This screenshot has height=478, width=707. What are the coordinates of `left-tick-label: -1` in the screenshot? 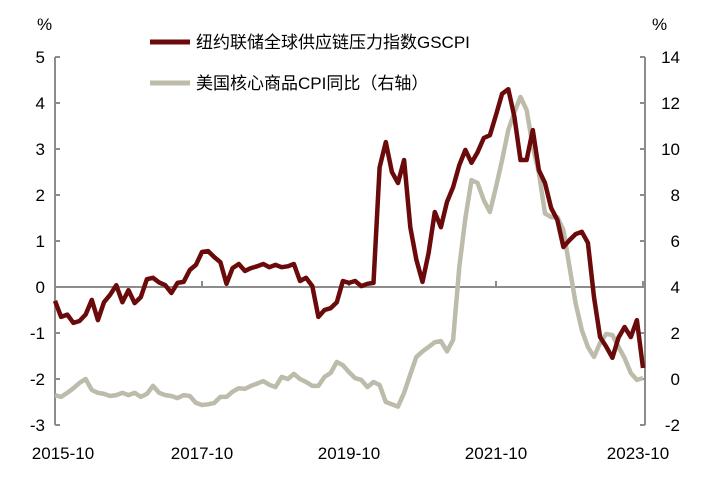 It's located at (37, 333).